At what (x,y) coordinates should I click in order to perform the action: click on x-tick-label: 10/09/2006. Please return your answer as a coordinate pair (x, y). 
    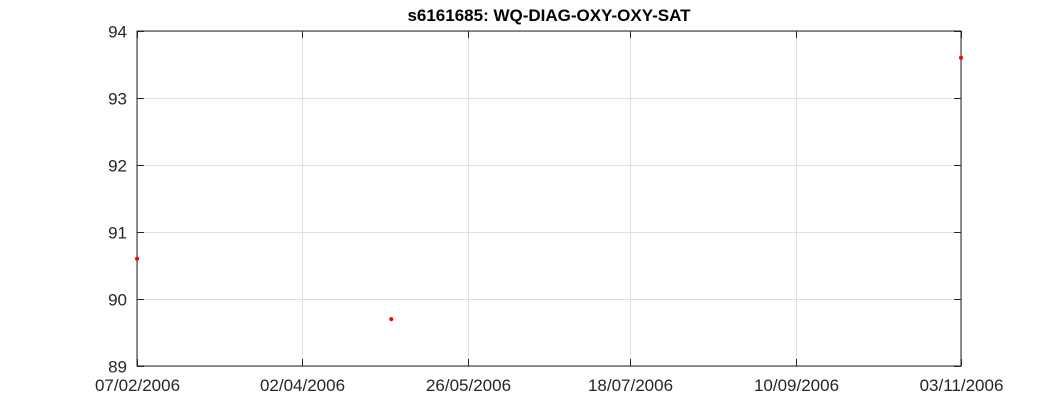
    Looking at the image, I should click on (796, 385).